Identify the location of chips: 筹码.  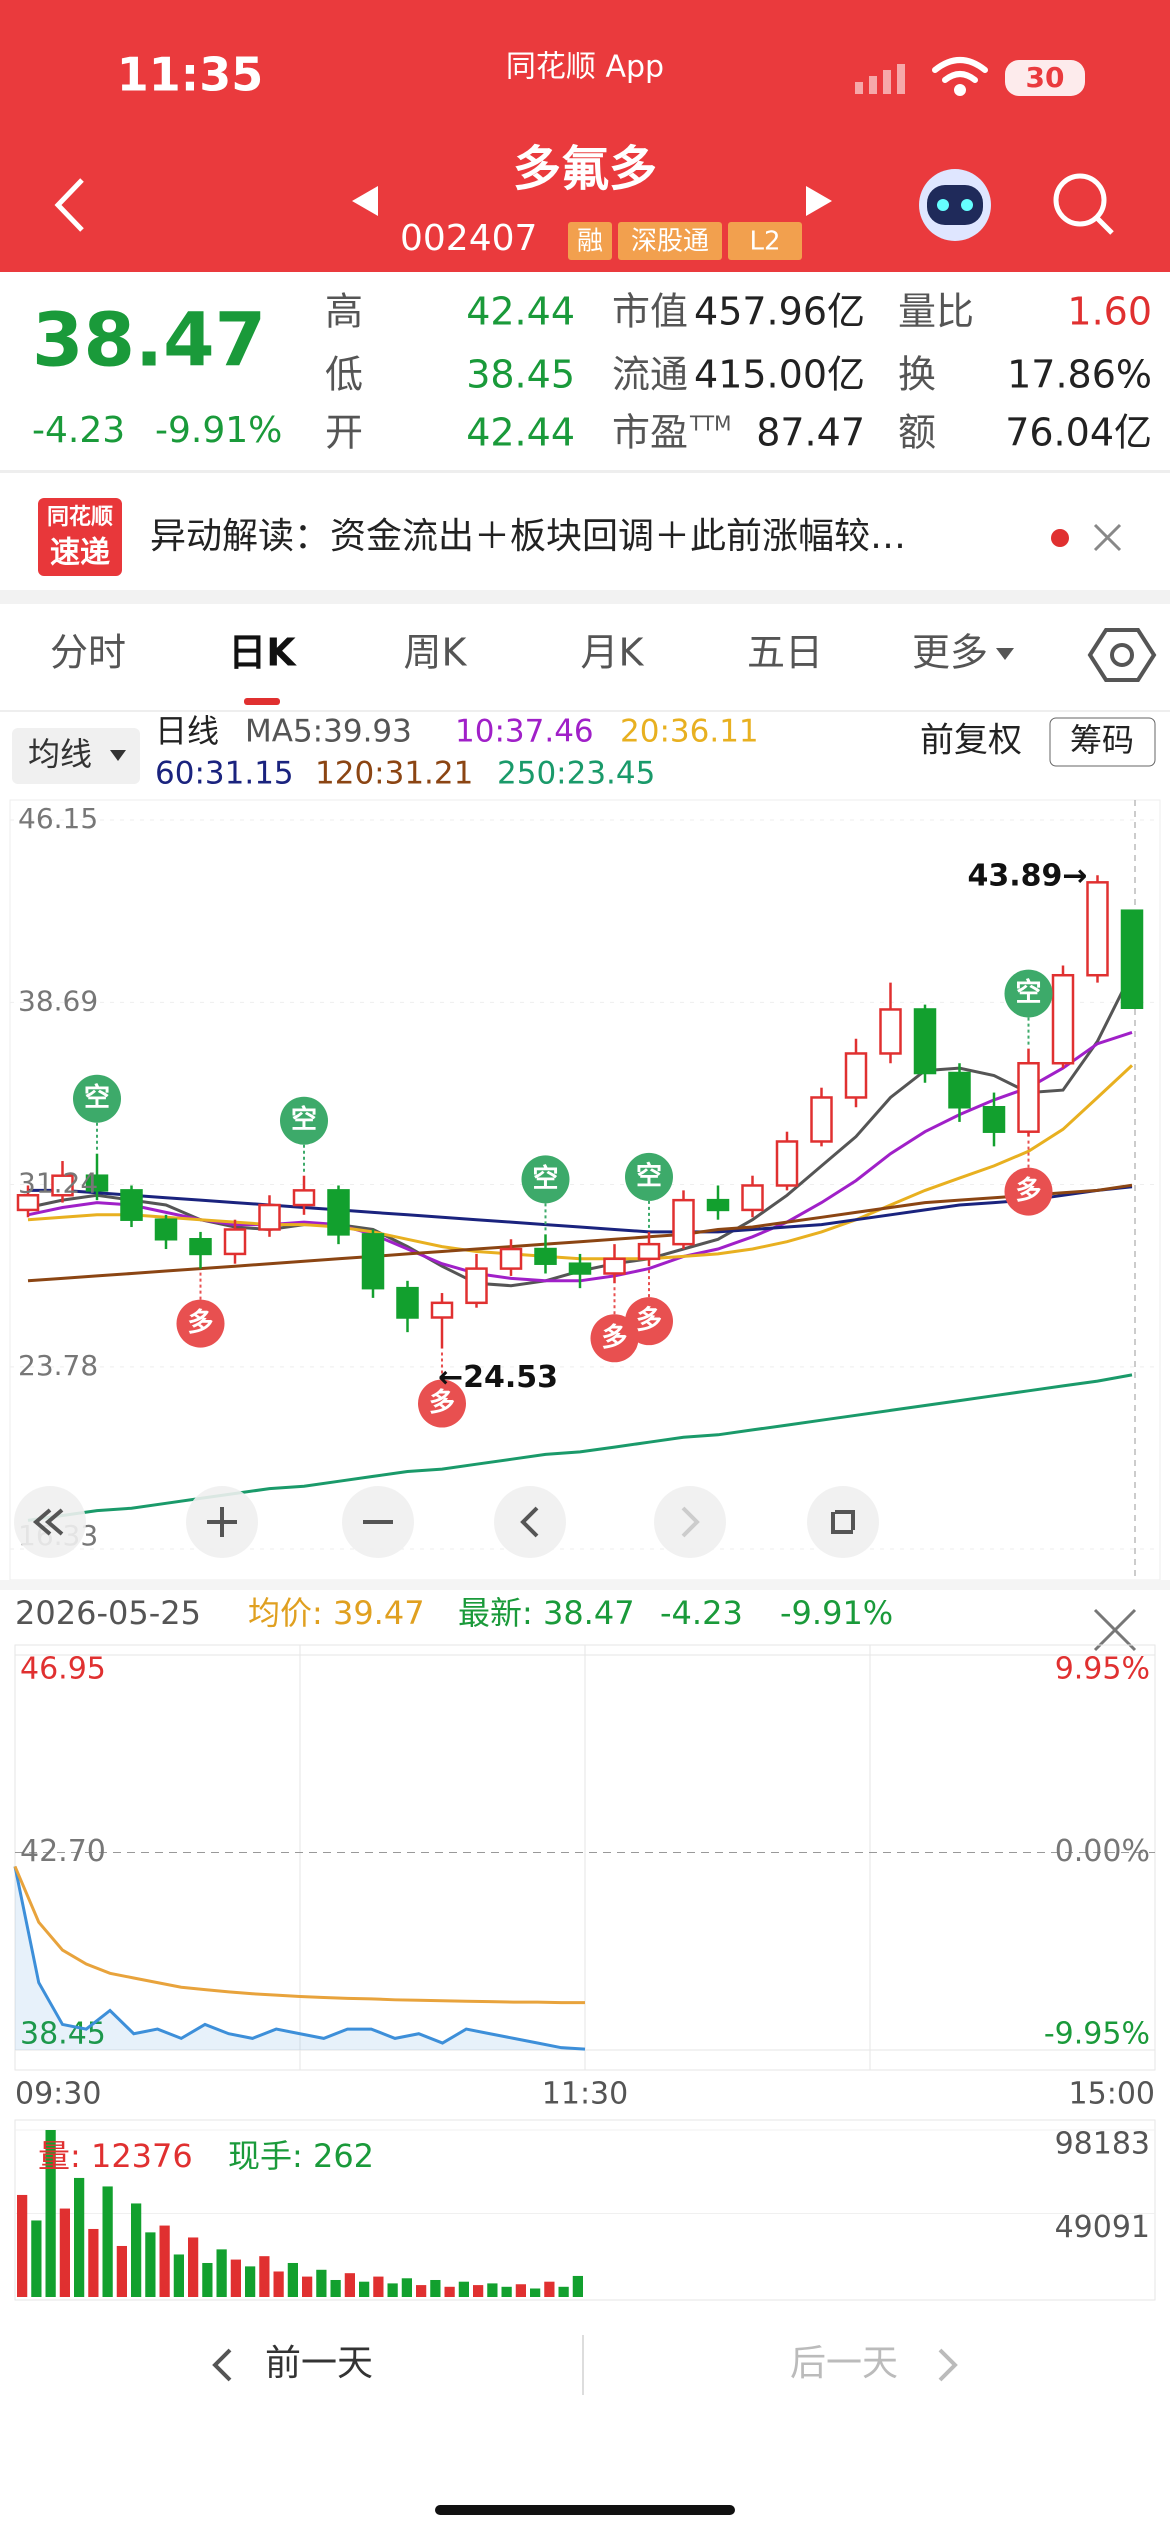
(1102, 740).